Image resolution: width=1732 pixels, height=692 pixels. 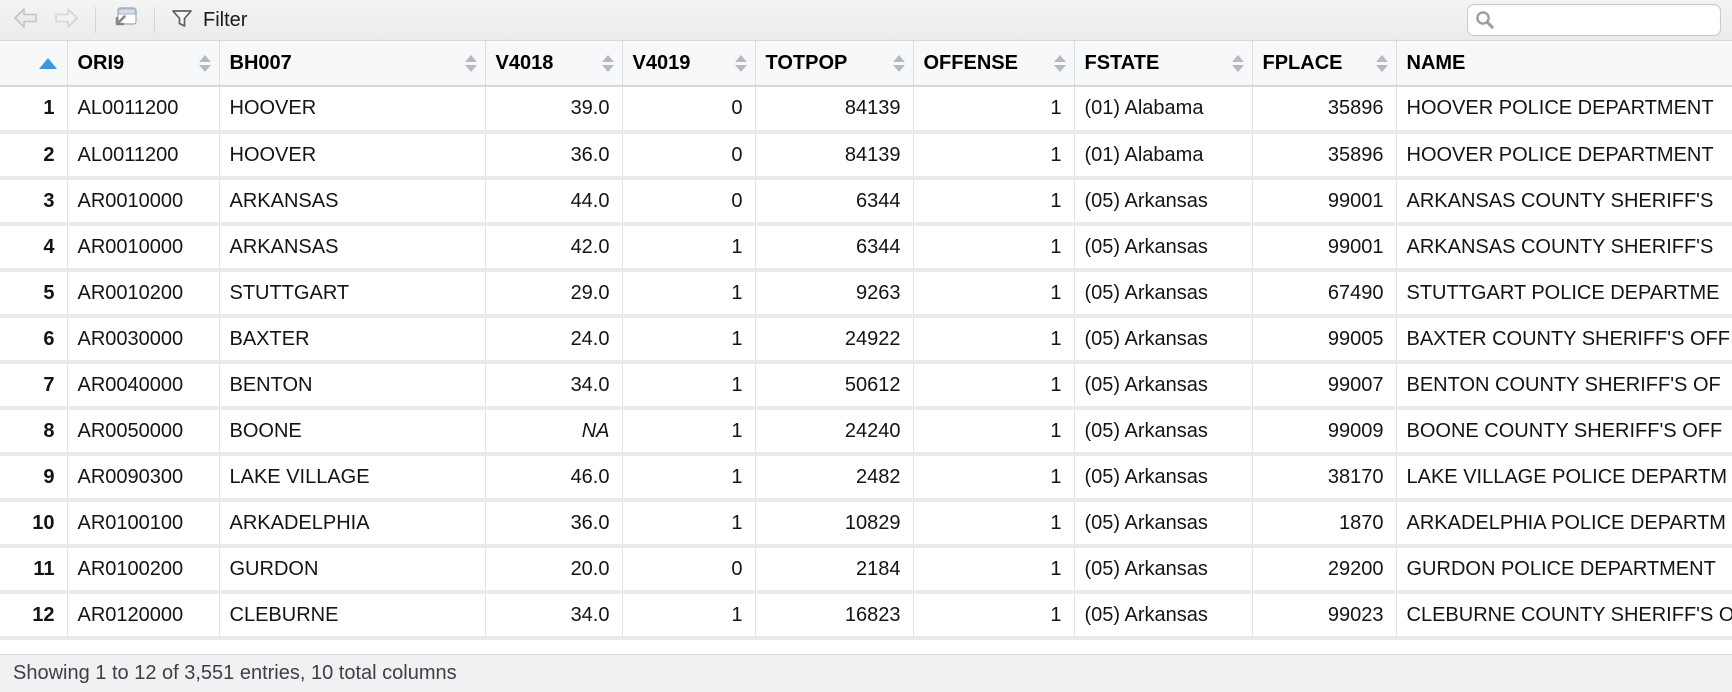 What do you see at coordinates (1324, 524) in the screenshot?
I see `cell-fplace: 1870` at bounding box center [1324, 524].